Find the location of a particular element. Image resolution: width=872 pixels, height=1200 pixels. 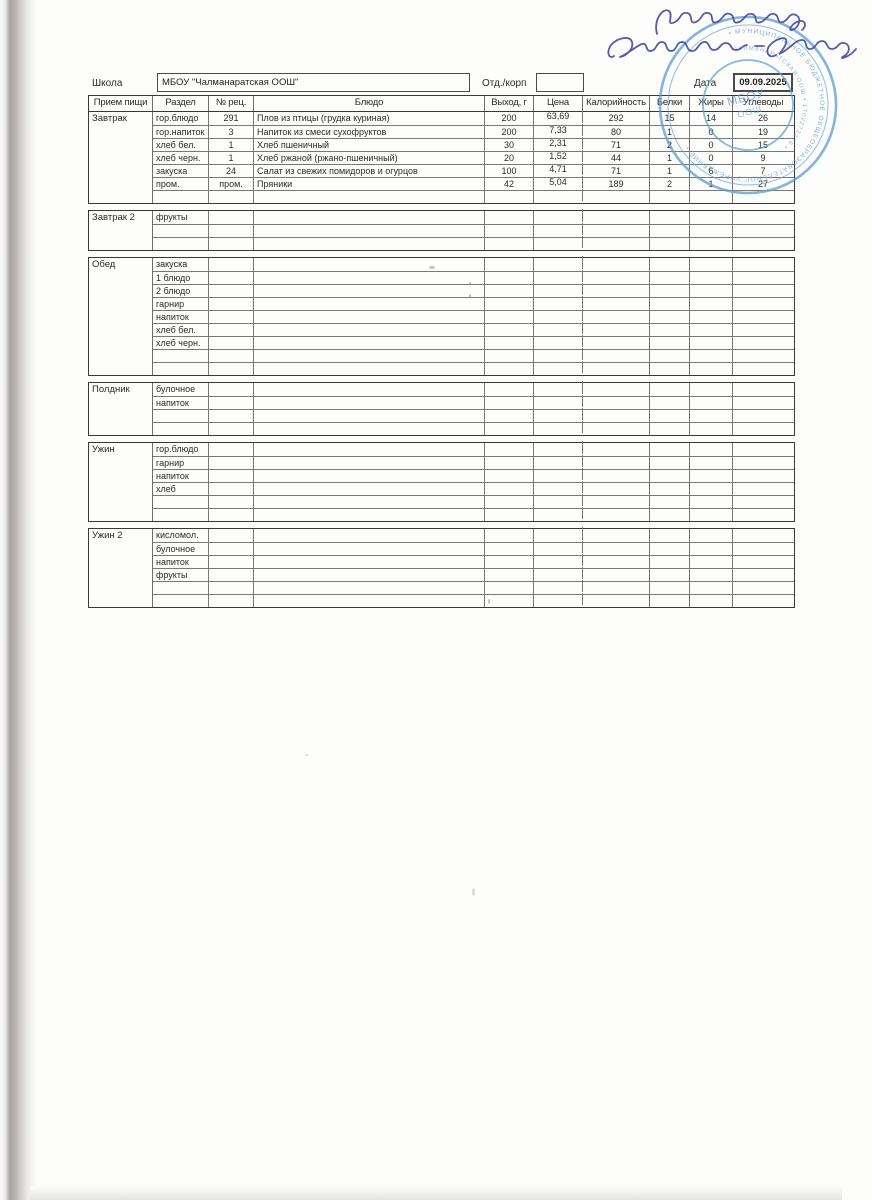

cell-razdel: фрукты is located at coordinates (181, 575).